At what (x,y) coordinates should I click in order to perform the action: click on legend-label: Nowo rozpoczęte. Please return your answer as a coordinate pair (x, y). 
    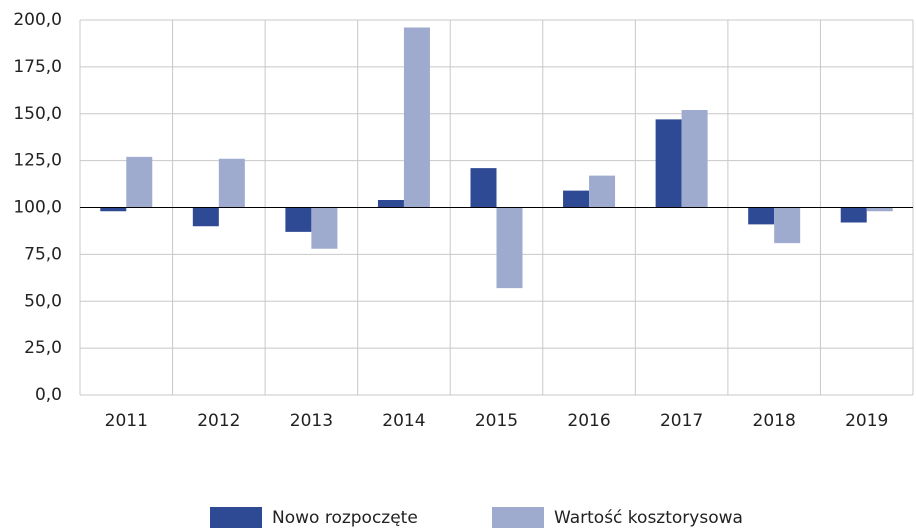
    Looking at the image, I should click on (345, 518).